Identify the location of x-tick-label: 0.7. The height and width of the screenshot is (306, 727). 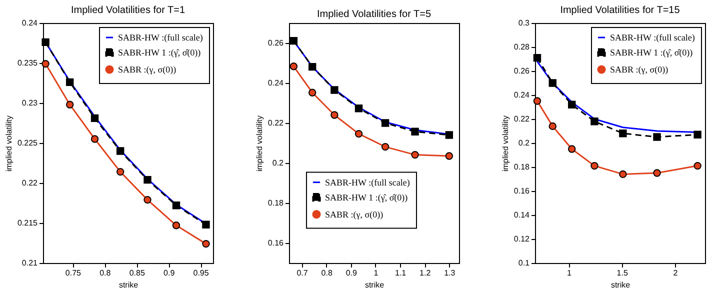
(302, 273).